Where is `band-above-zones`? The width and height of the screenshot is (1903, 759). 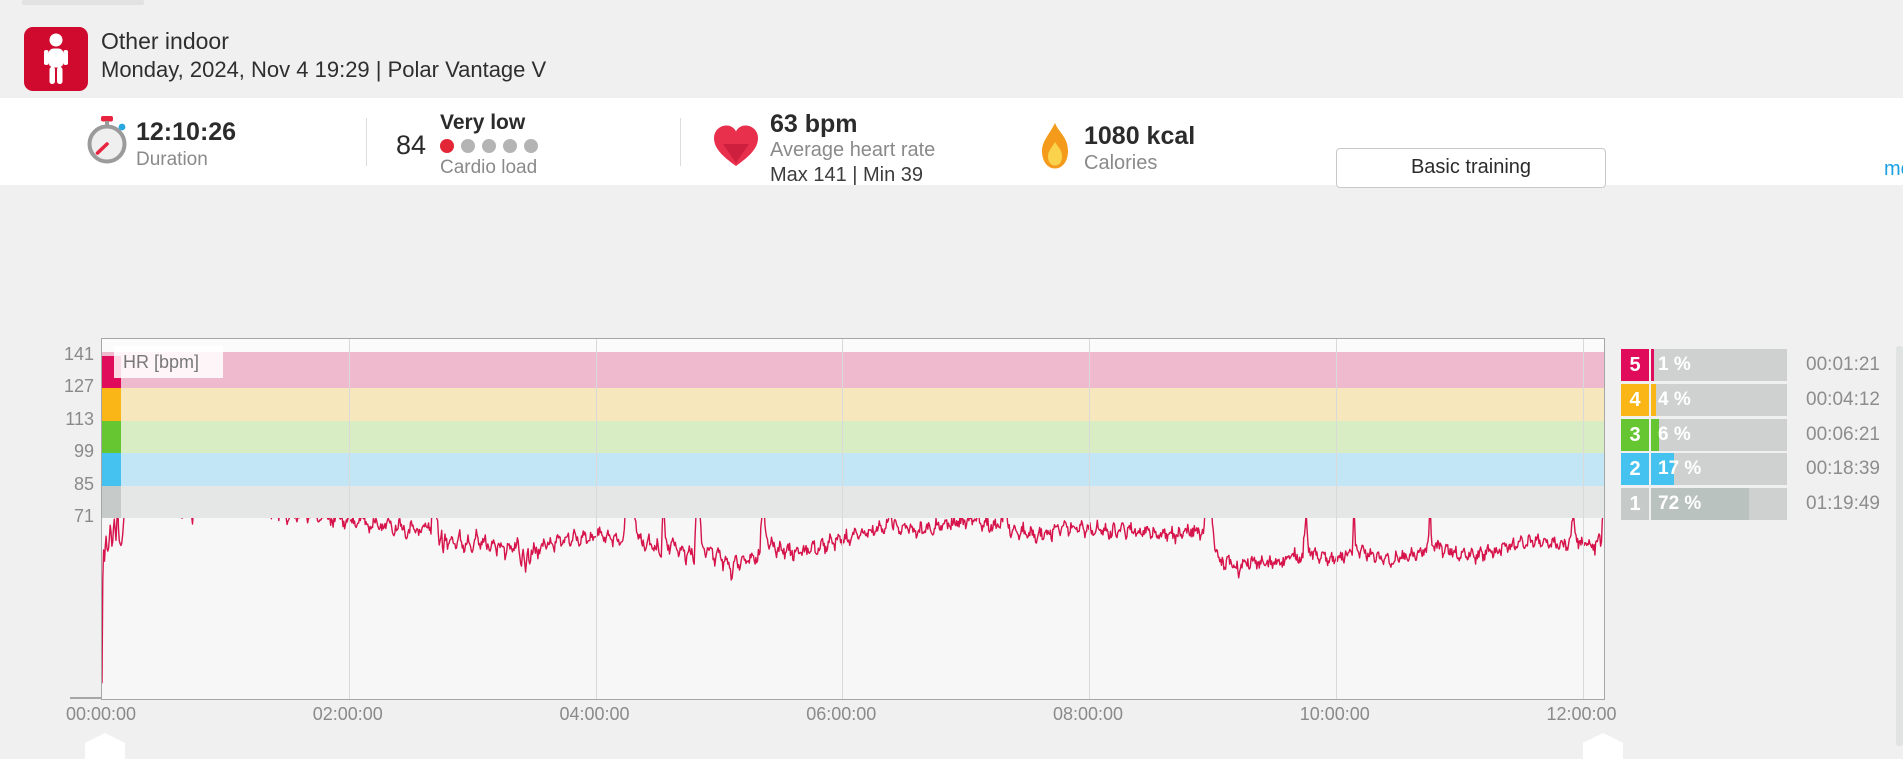
band-above-zones is located at coordinates (853, 345).